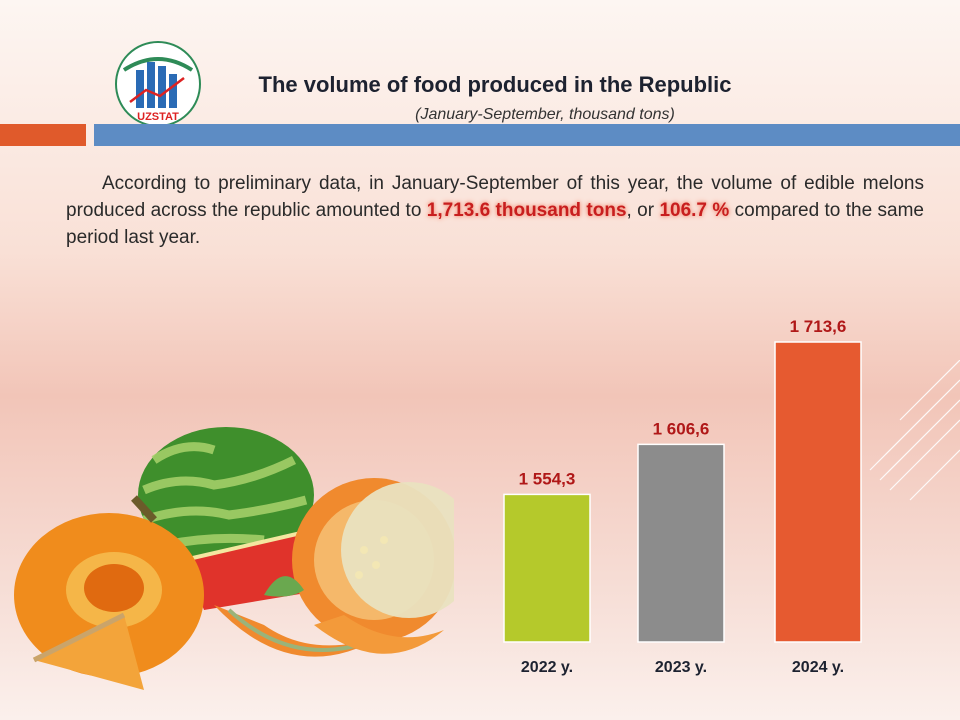 The height and width of the screenshot is (720, 960). What do you see at coordinates (547, 478) in the screenshot?
I see `bar-value-label-0: 1 554,3` at bounding box center [547, 478].